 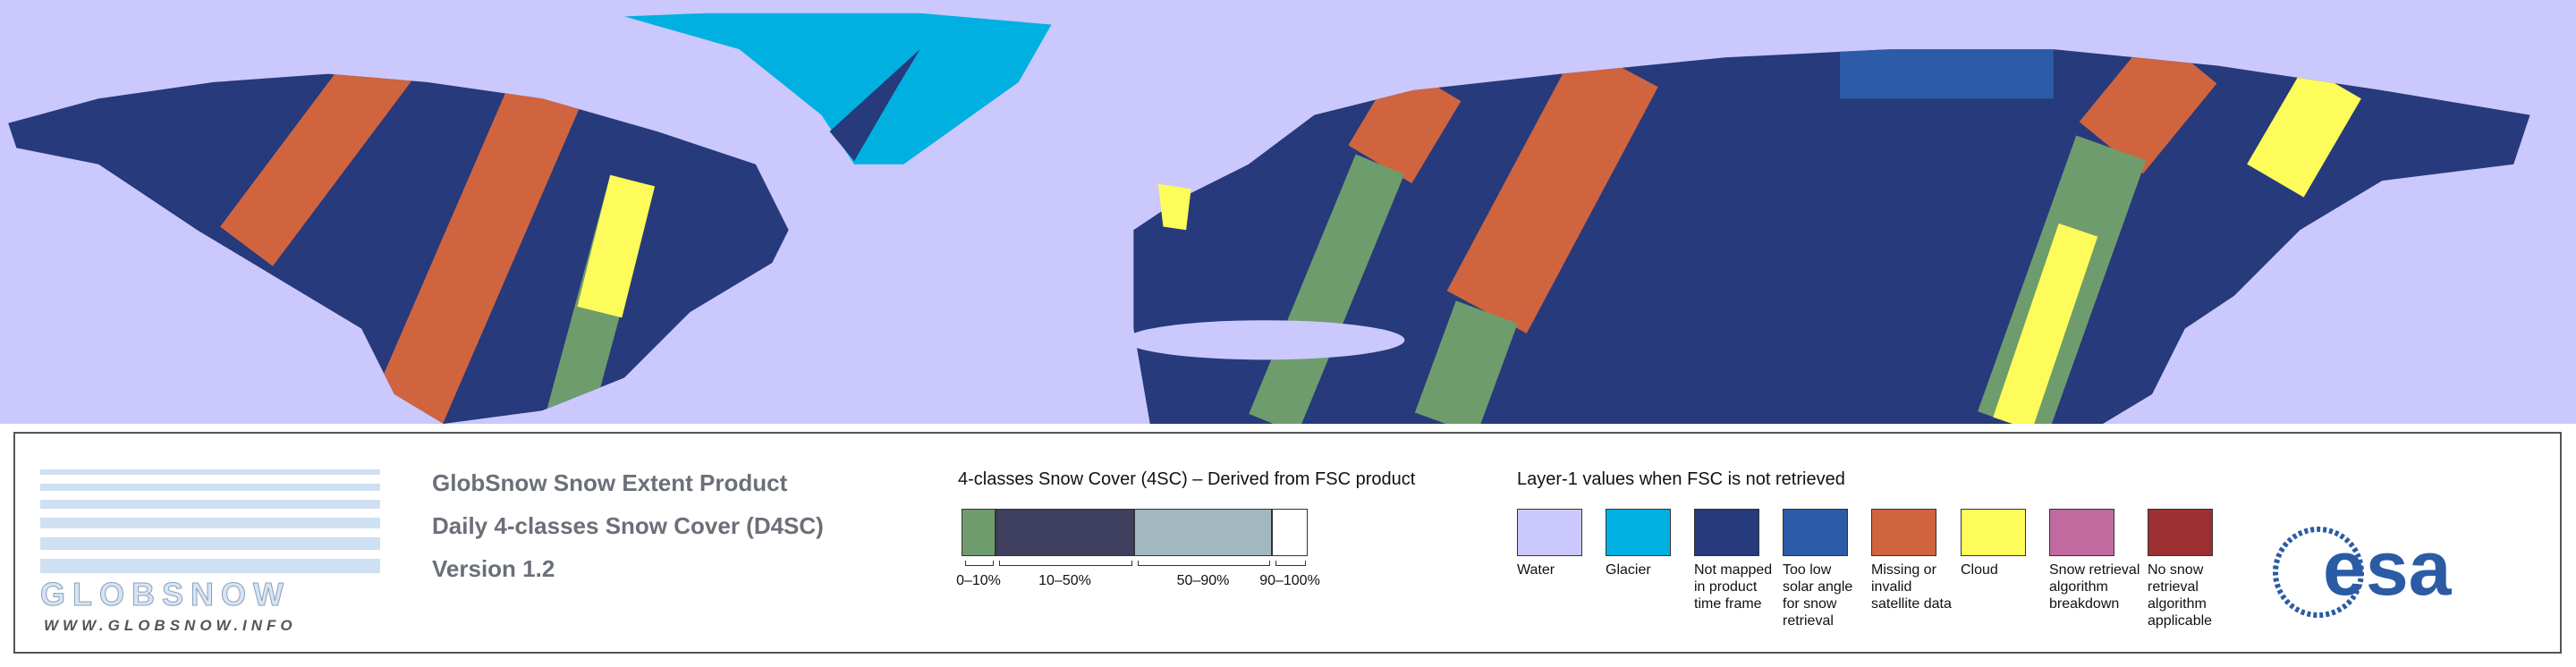 What do you see at coordinates (610, 483) in the screenshot?
I see `product-line: GlobSnow Snow Extent Product` at bounding box center [610, 483].